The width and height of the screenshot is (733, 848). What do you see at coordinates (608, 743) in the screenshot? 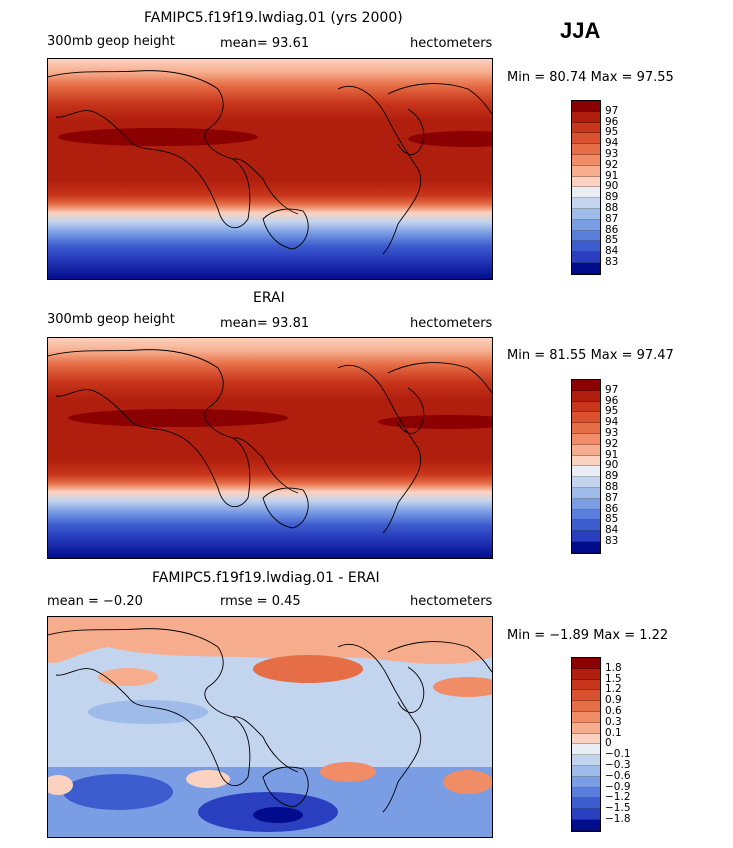
I see `colorbar-label: 0` at bounding box center [608, 743].